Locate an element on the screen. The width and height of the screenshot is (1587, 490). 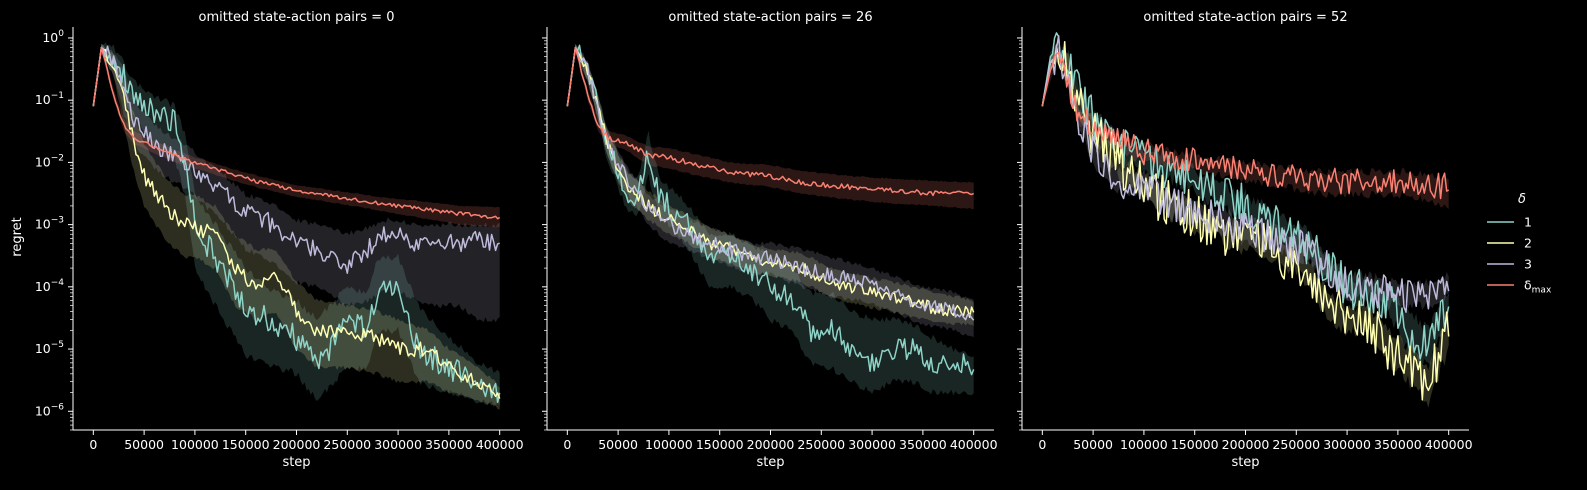
y-tick-label: 10⁻⁶ is located at coordinates (49, 410).